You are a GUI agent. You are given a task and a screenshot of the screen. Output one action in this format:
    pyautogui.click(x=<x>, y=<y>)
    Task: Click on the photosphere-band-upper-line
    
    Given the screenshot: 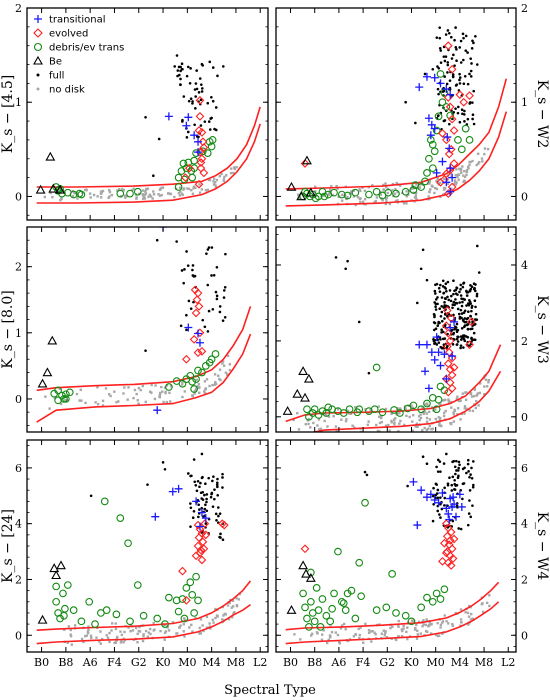 What is the action you would take?
    pyautogui.click(x=393, y=383)
    